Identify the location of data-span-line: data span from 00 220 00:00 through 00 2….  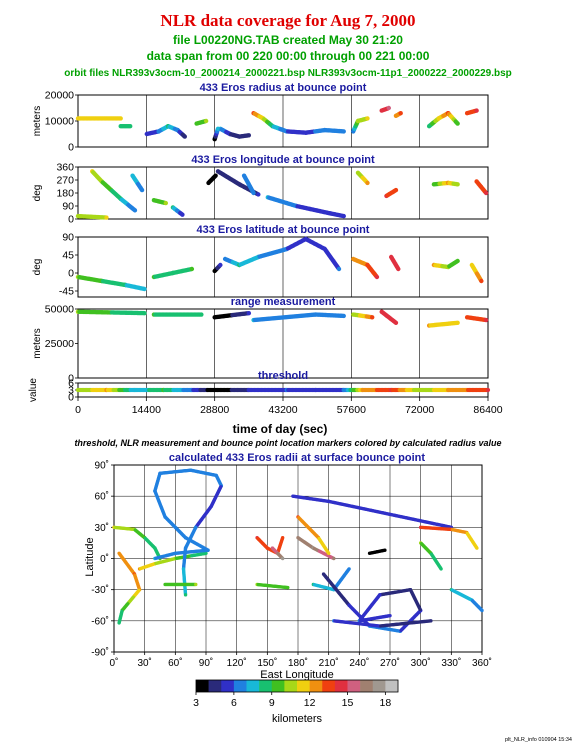
(288, 56).